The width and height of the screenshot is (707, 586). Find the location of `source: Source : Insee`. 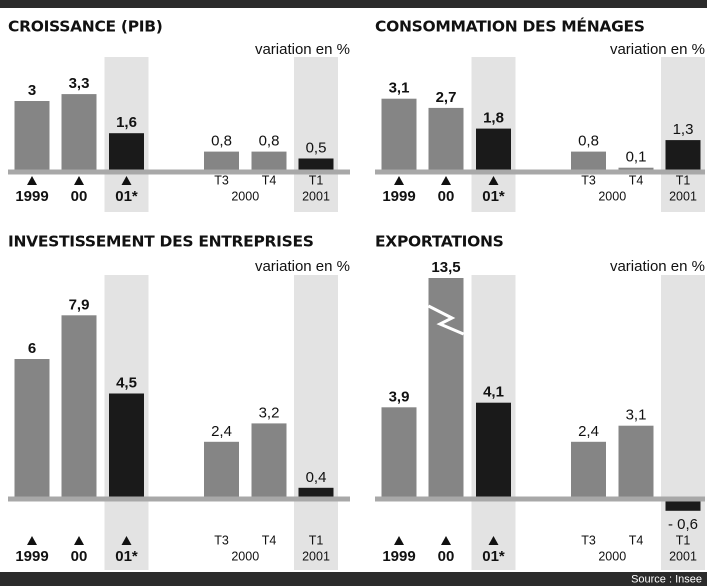

source: Source : Insee is located at coordinates (666, 579).